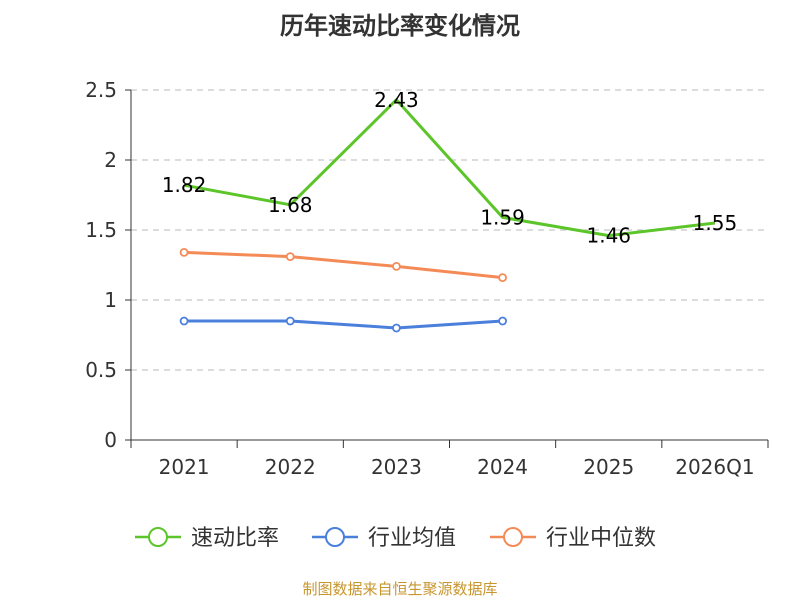 The height and width of the screenshot is (600, 800). I want to click on y-tick-label: 1, so click(110, 300).